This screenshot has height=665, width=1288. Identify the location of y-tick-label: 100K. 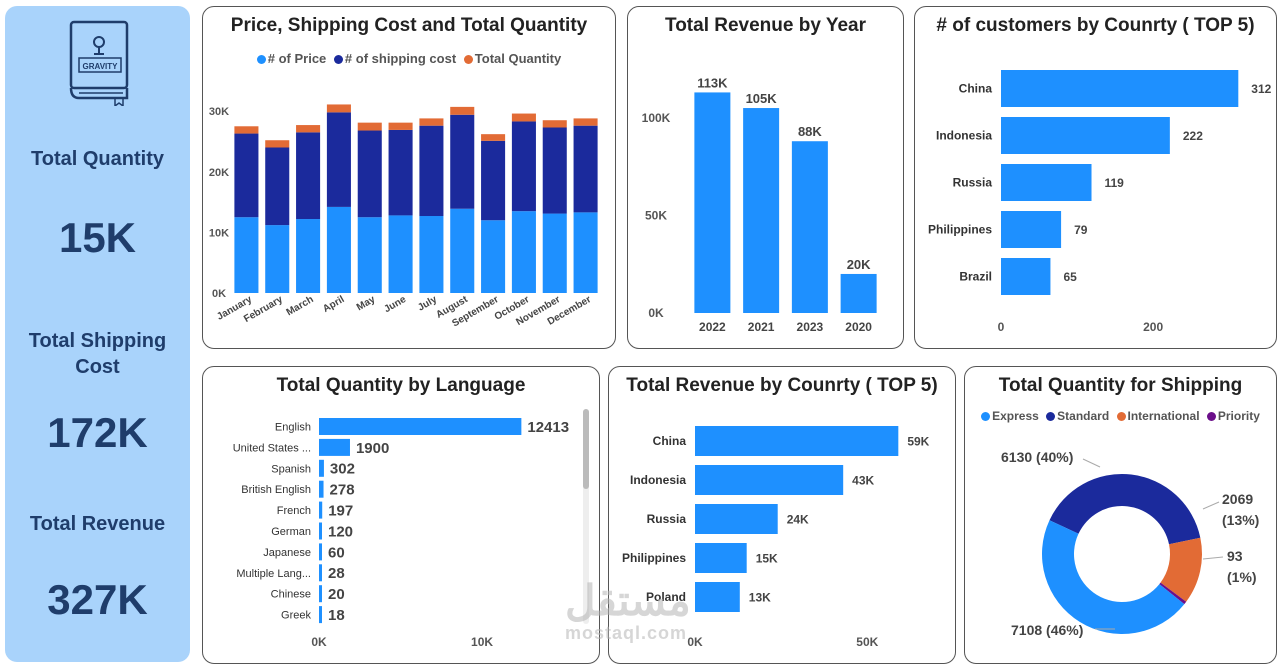
(656, 118).